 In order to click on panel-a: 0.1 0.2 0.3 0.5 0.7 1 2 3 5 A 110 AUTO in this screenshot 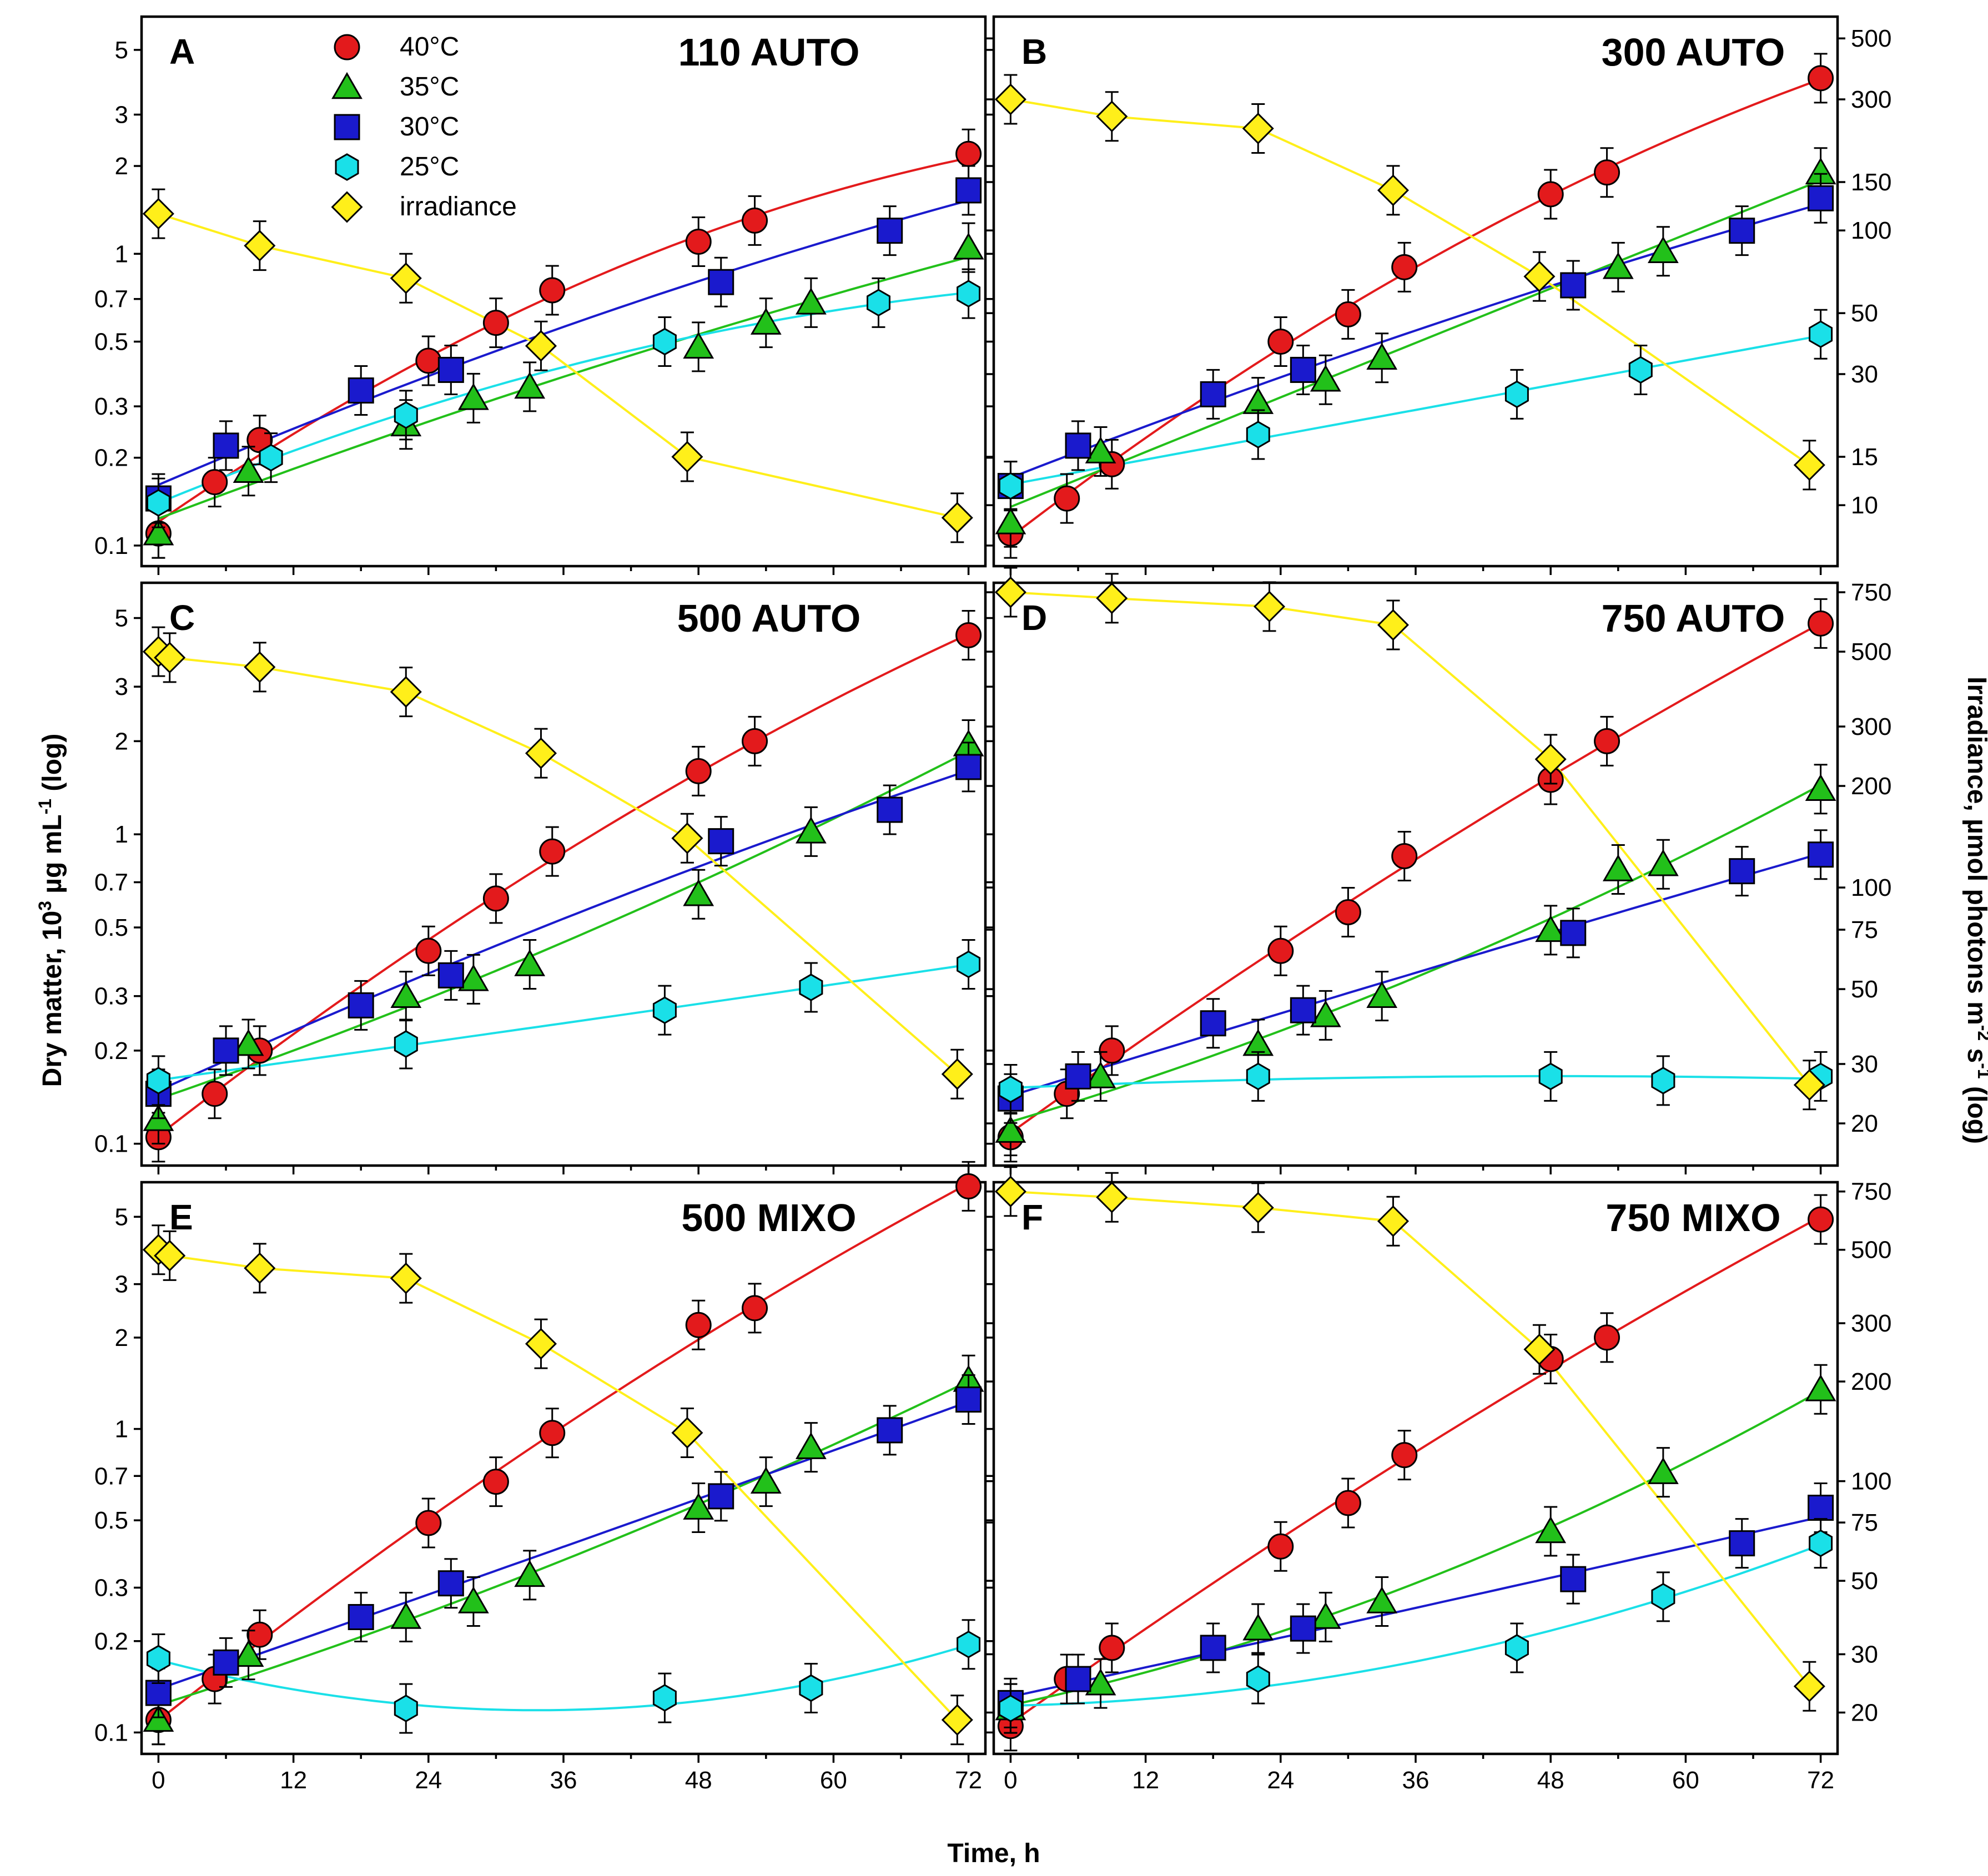, I will do `click(543, 295)`.